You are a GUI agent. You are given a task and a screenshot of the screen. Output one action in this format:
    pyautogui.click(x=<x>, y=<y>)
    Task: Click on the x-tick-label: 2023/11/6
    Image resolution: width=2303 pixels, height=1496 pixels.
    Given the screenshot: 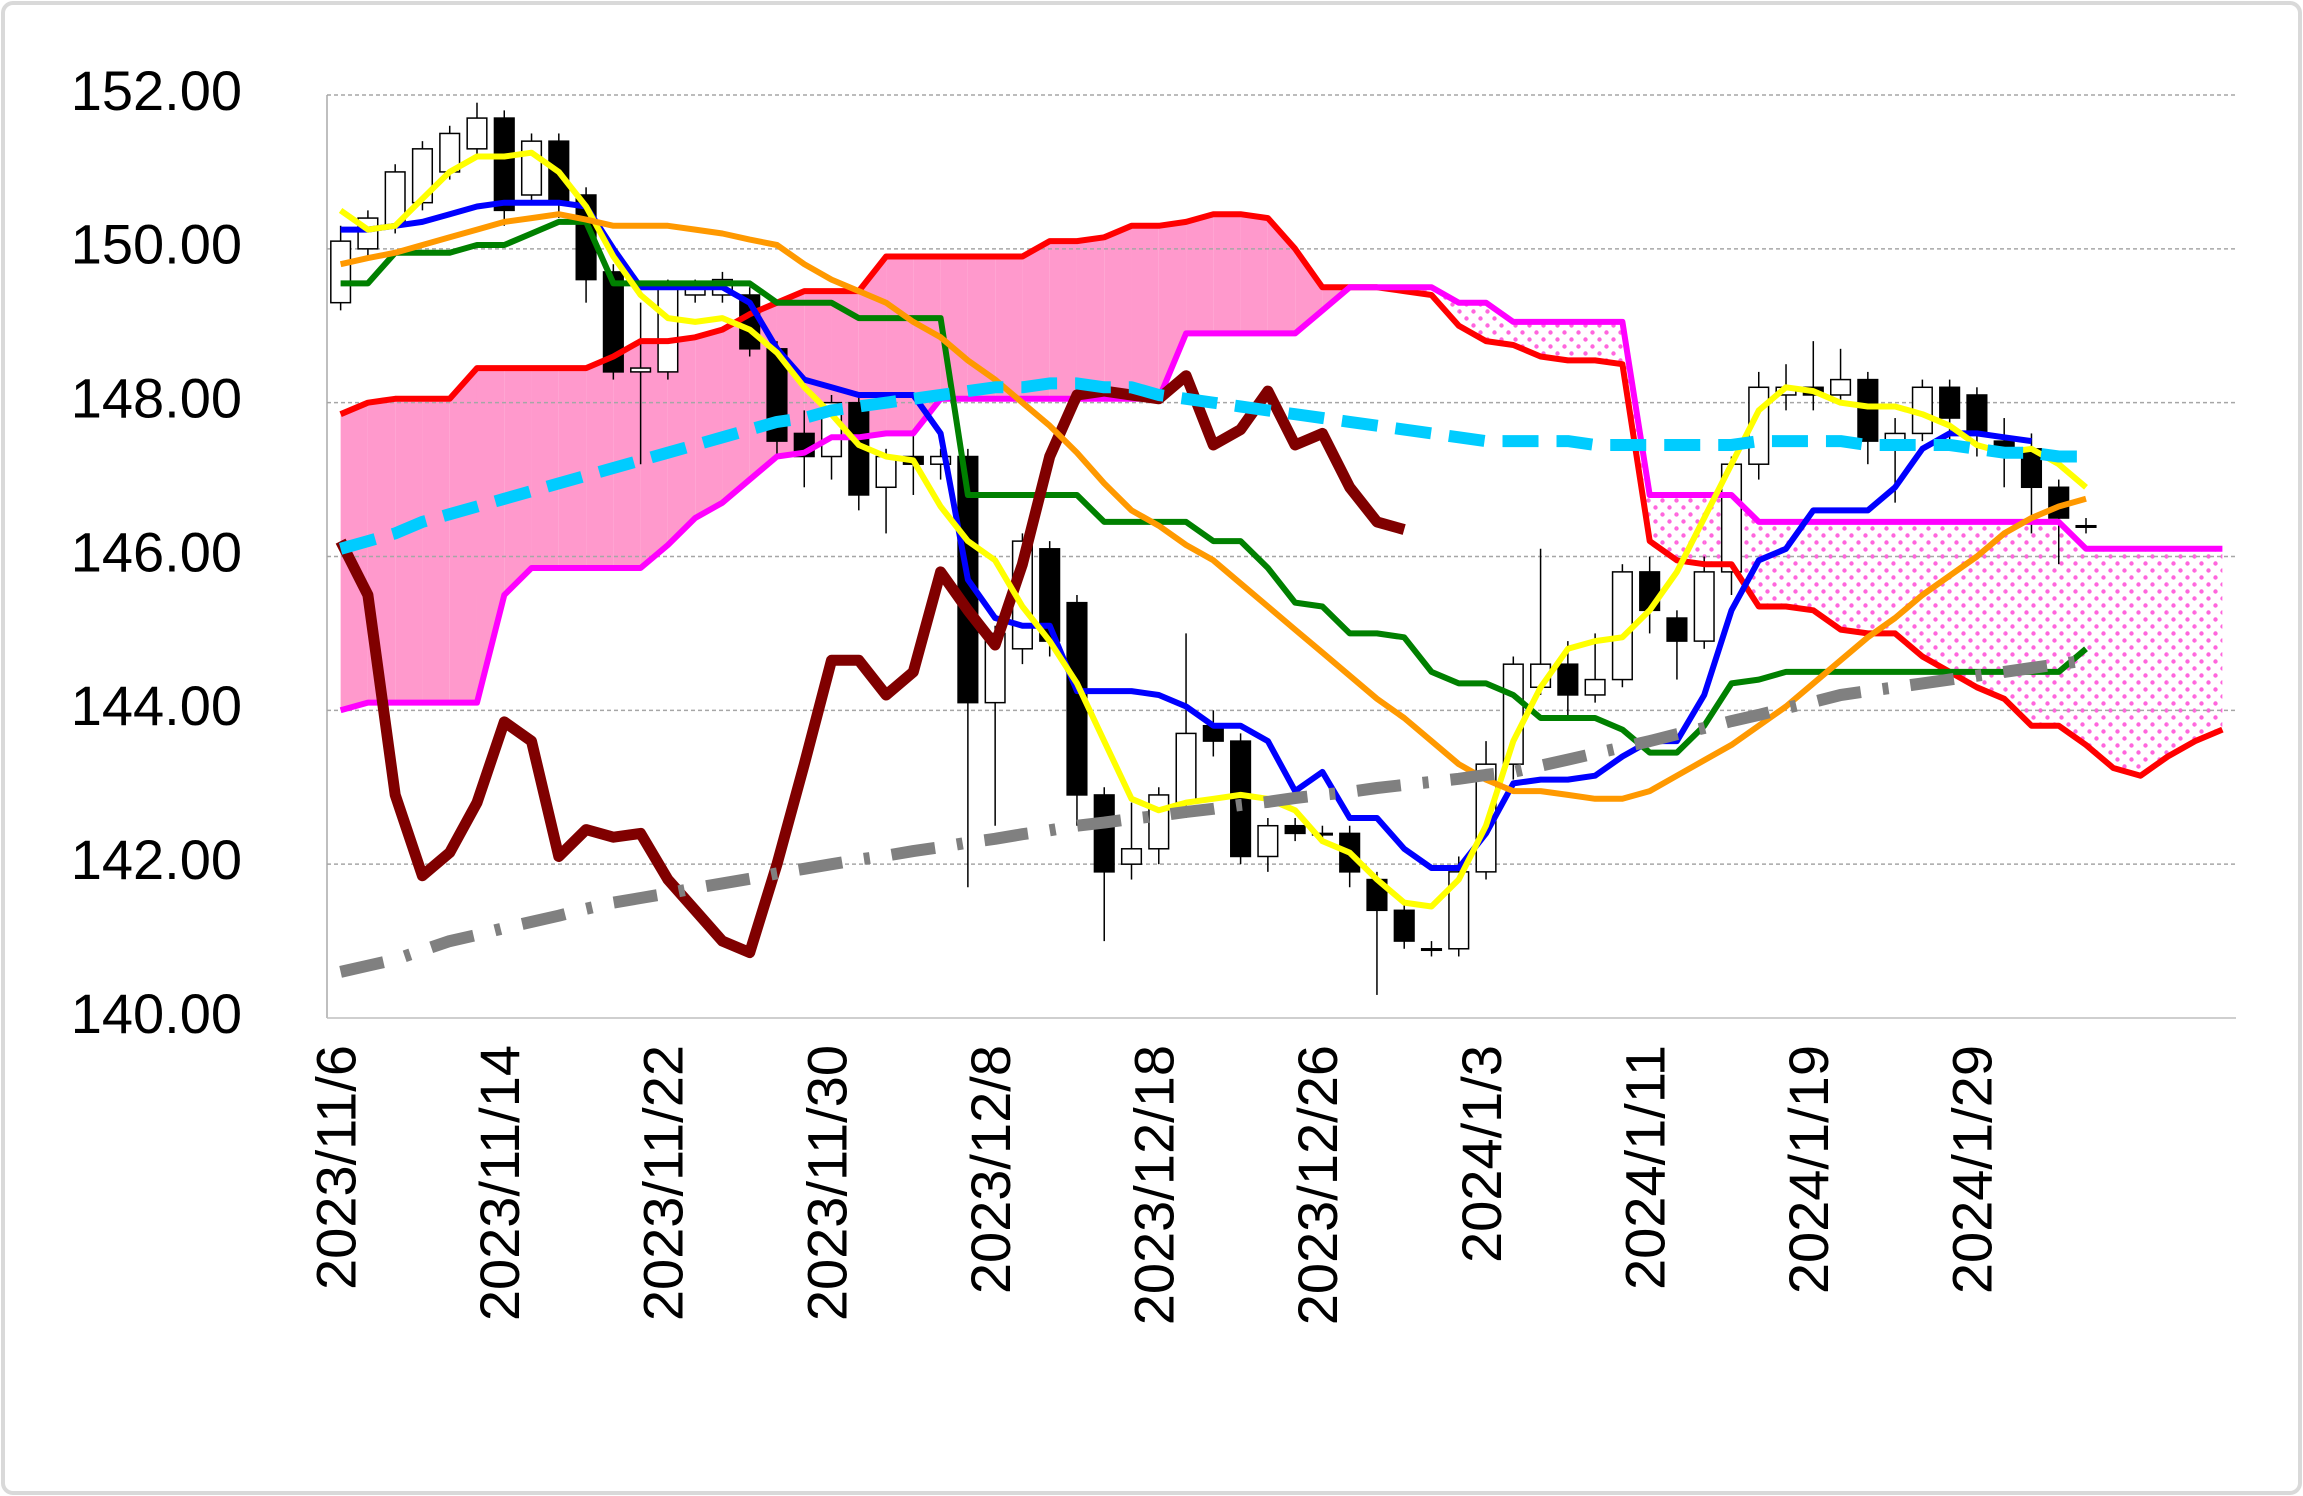 What is the action you would take?
    pyautogui.click(x=335, y=1167)
    